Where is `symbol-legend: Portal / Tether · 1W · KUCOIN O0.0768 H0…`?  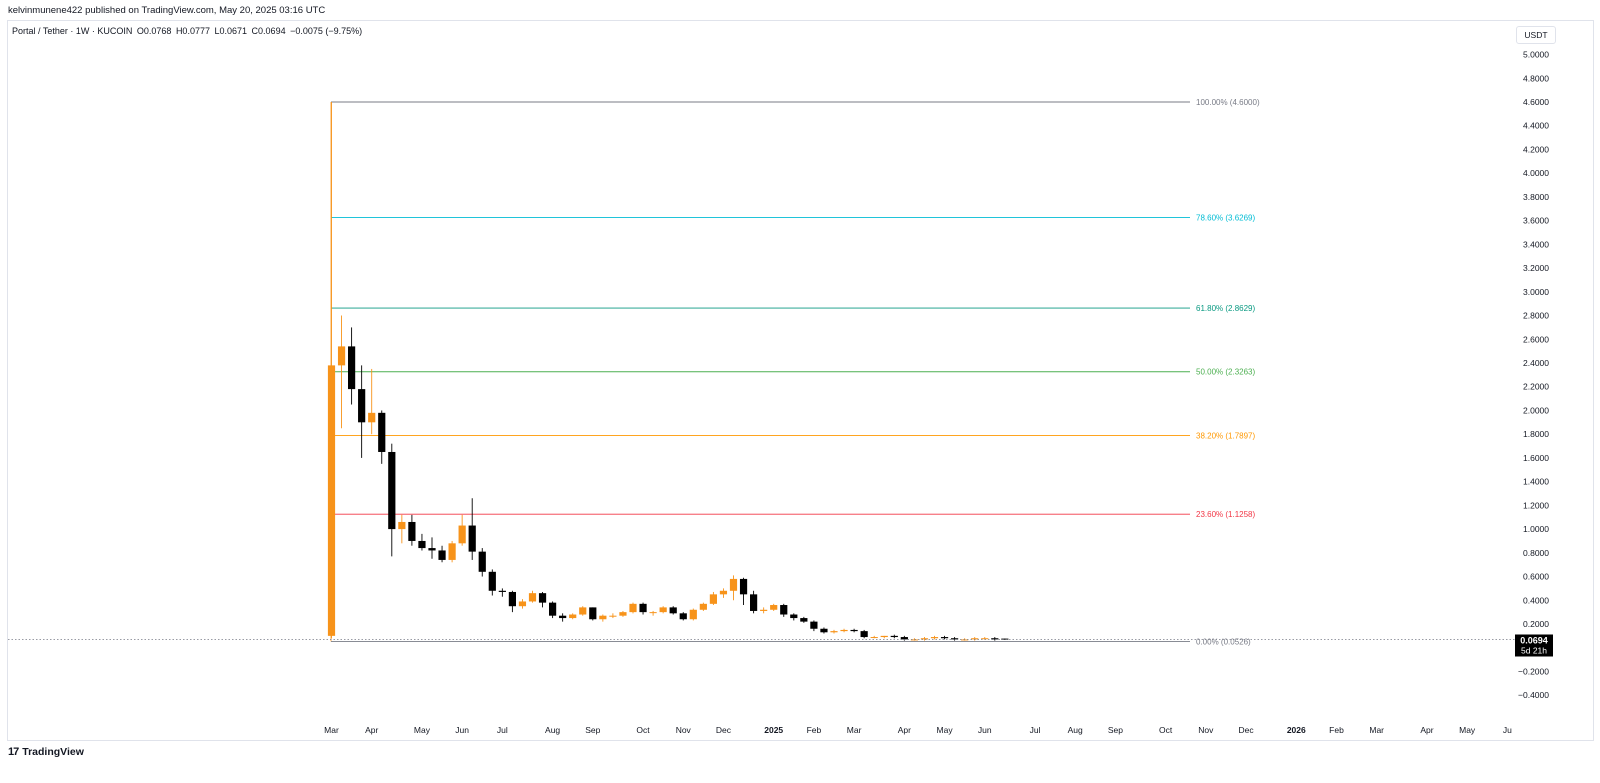
symbol-legend: Portal / Tether · 1W · KUCOIN O0.0768 H0… is located at coordinates (188, 31).